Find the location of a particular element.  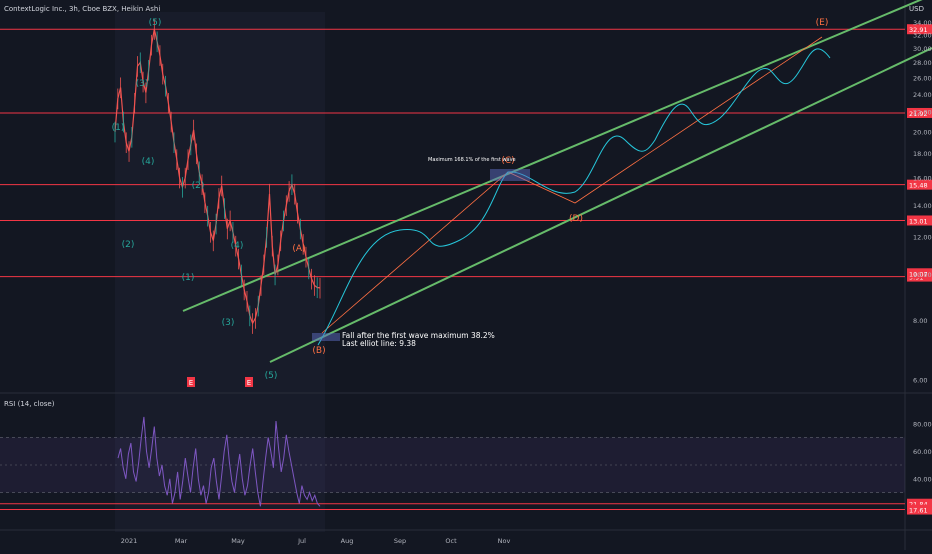

y-tick-7: 20.00 is located at coordinates (922, 132).